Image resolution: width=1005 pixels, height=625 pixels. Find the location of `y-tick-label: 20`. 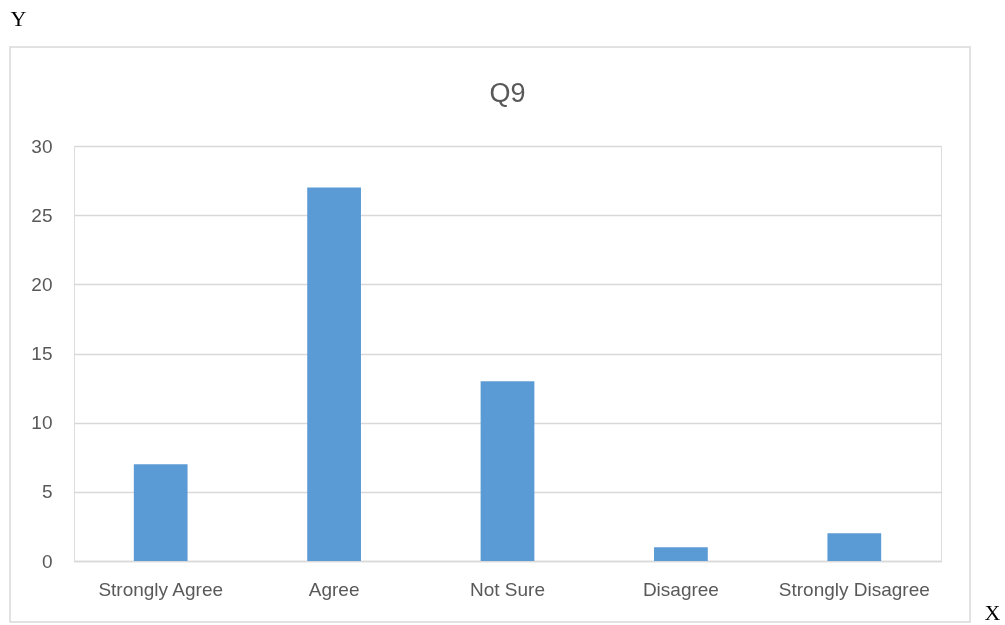

y-tick-label: 20 is located at coordinates (42, 284).